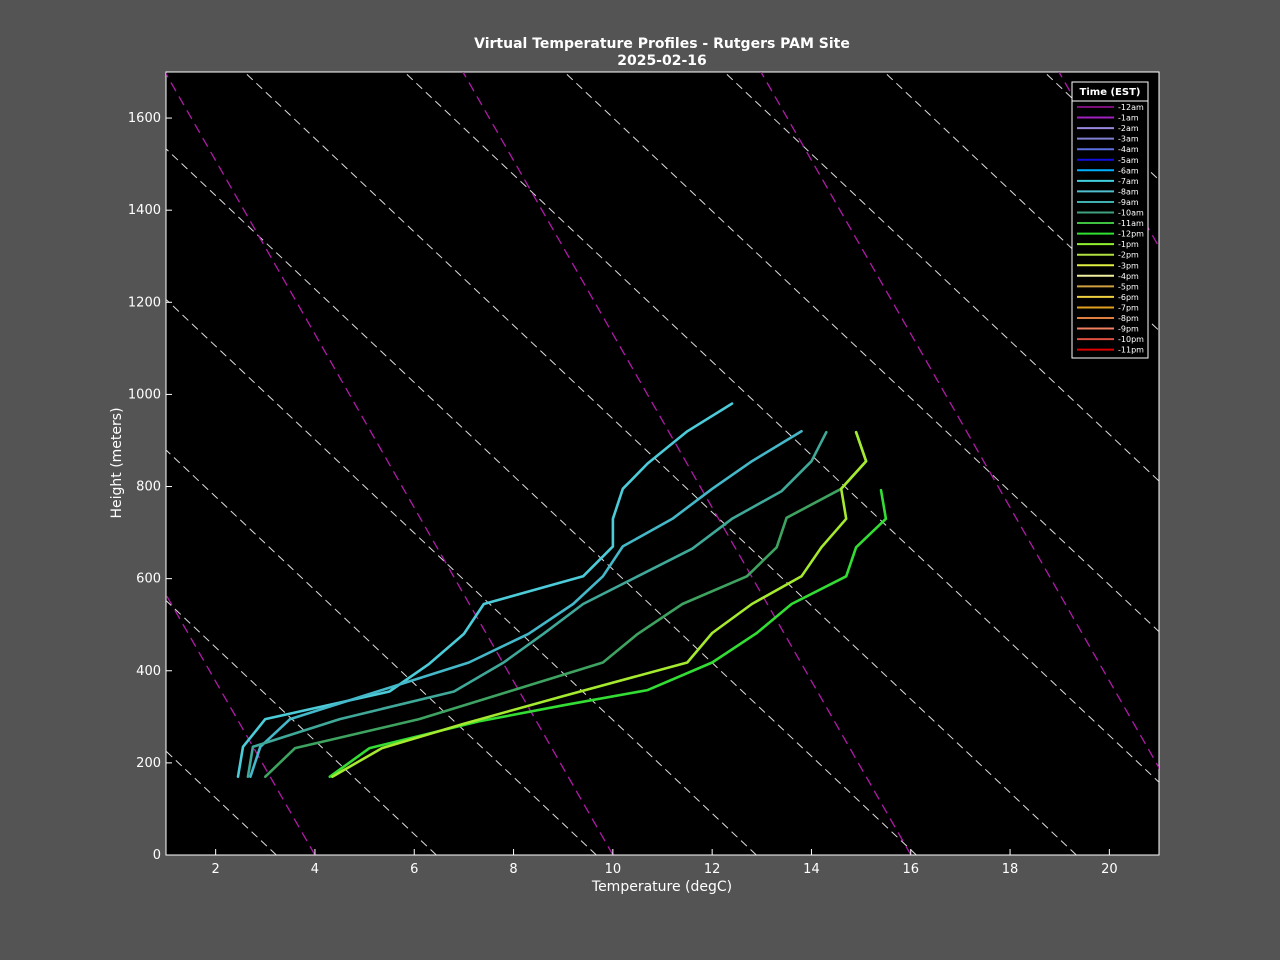  Describe the element at coordinates (1131, 350) in the screenshot. I see `legend-entry-label: -11pm` at that location.